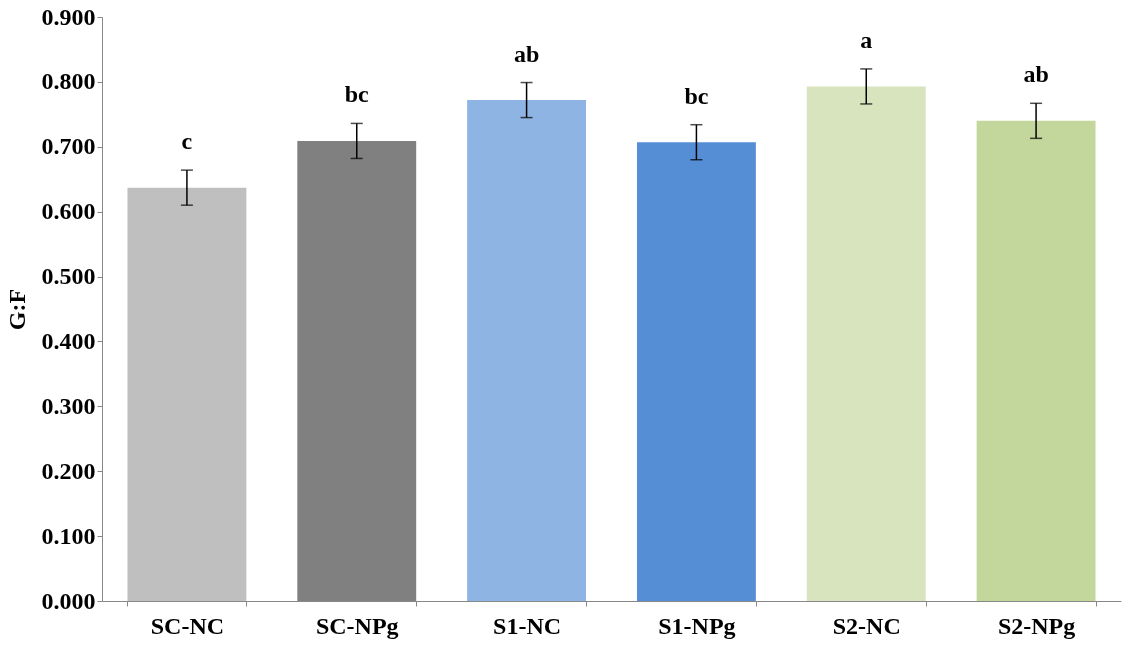 This screenshot has width=1136, height=653. Describe the element at coordinates (68, 340) in the screenshot. I see `y-tick-label: 0.400` at that location.